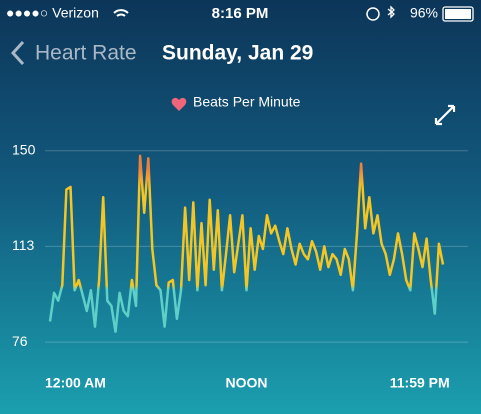 The height and width of the screenshot is (414, 481). What do you see at coordinates (424, 13) in the screenshot?
I see `battery-text: 96%` at bounding box center [424, 13].